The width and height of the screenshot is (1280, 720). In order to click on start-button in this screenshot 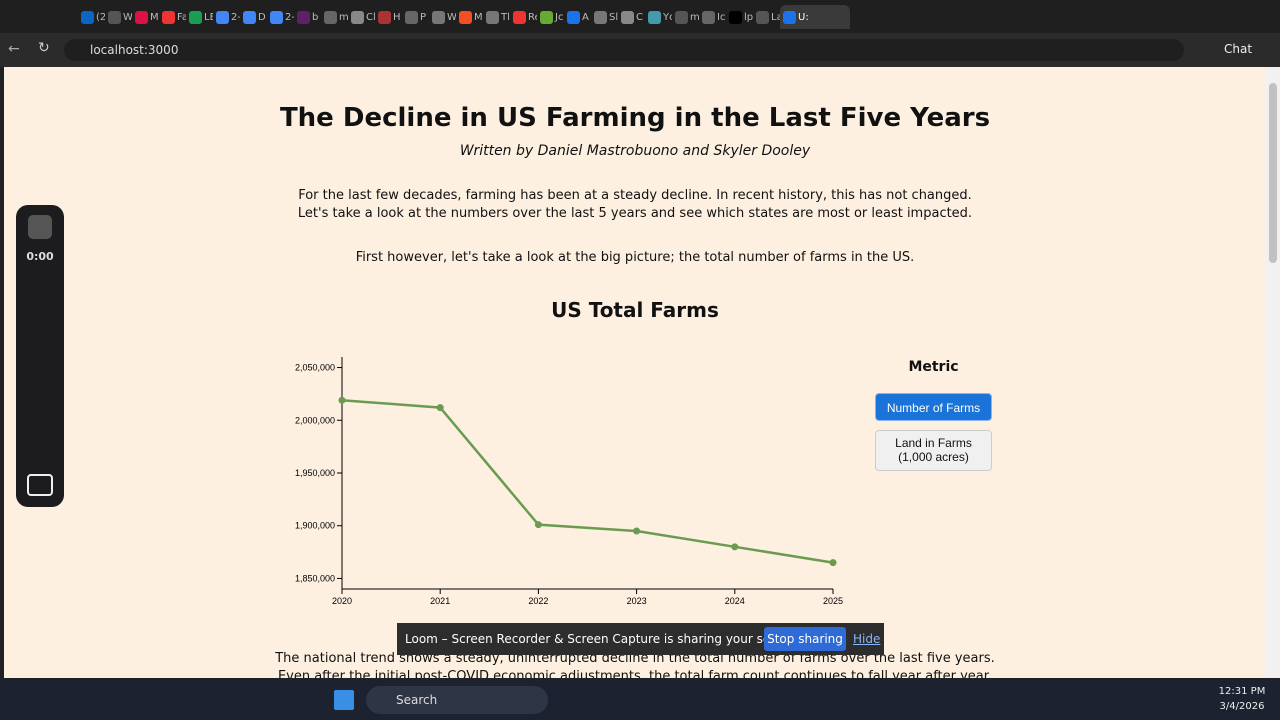, I will do `click(344, 700)`.